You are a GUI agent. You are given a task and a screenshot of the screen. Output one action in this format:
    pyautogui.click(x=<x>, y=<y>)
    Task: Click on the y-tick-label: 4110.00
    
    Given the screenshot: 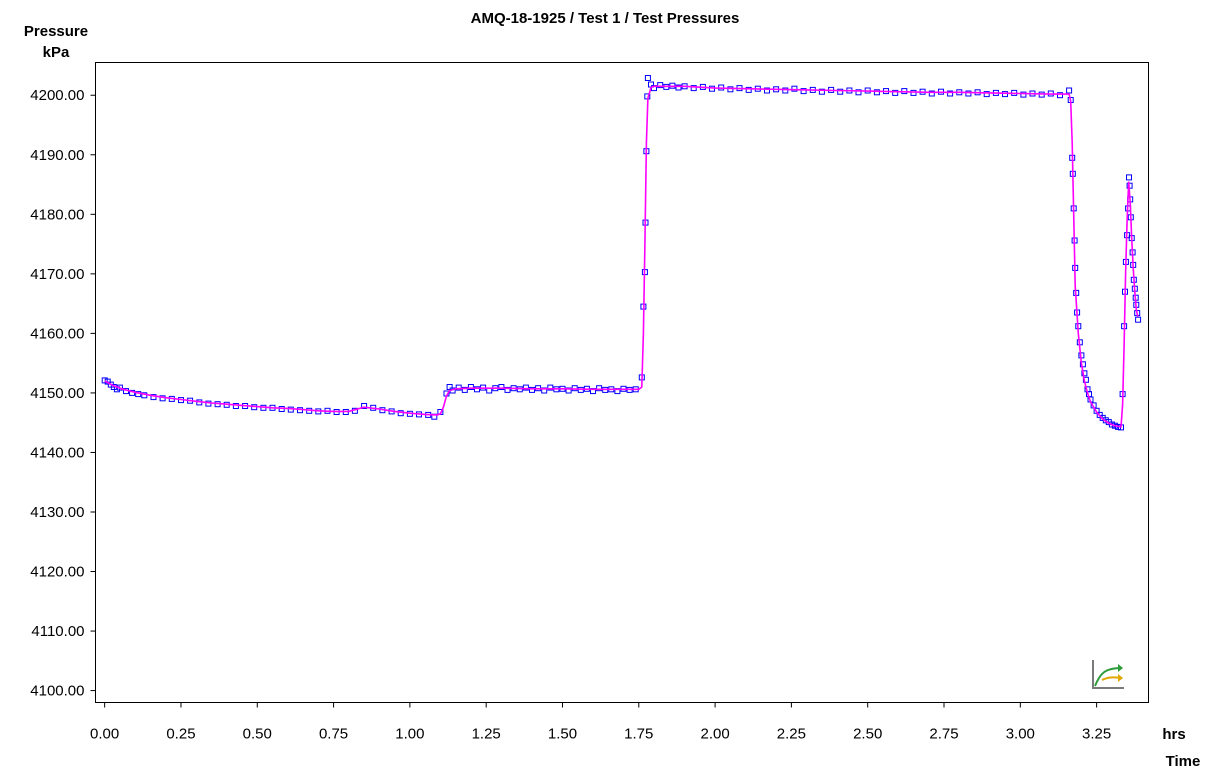 What is the action you would take?
    pyautogui.click(x=57, y=631)
    